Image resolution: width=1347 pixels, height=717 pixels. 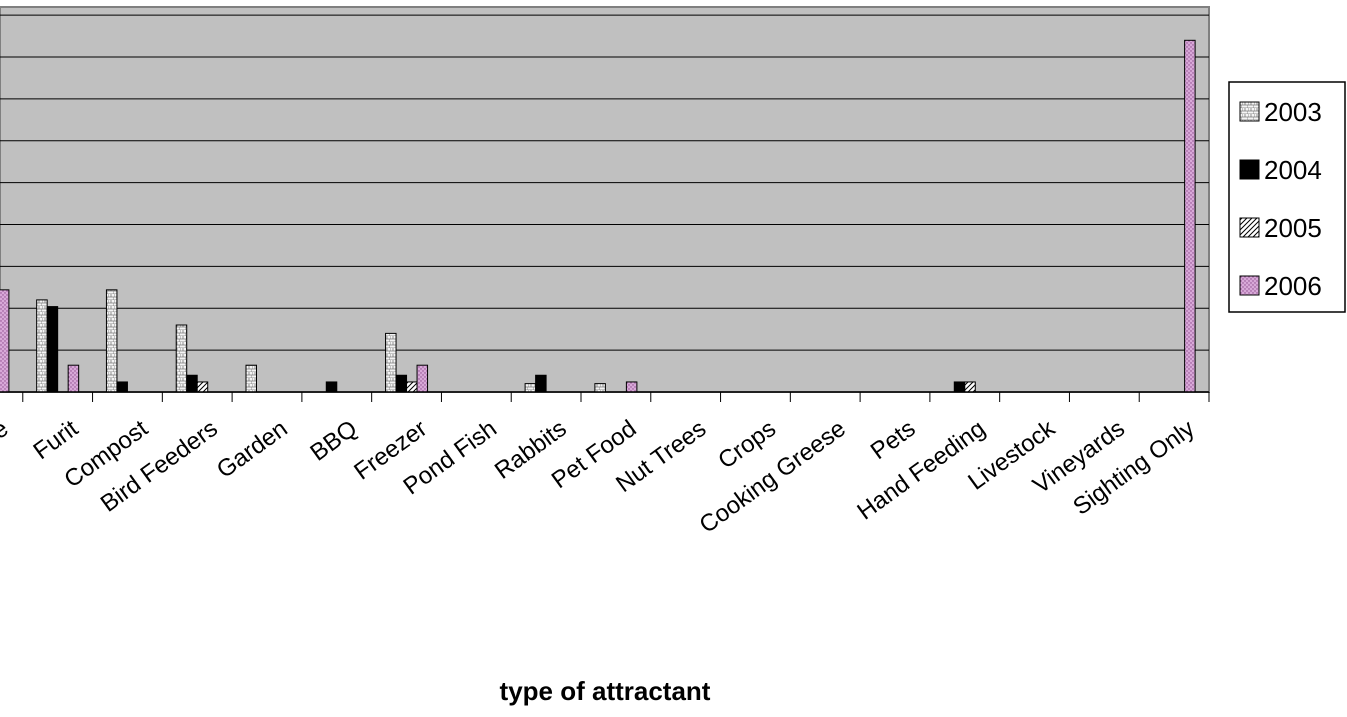 What do you see at coordinates (530, 388) in the screenshot?
I see `bar-2003-rabbits` at bounding box center [530, 388].